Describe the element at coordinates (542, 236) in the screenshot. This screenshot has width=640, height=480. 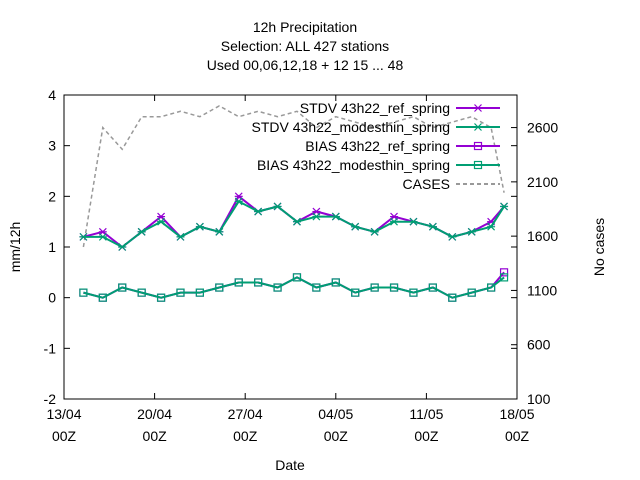
I see `y2-tick-label: 1600` at that location.